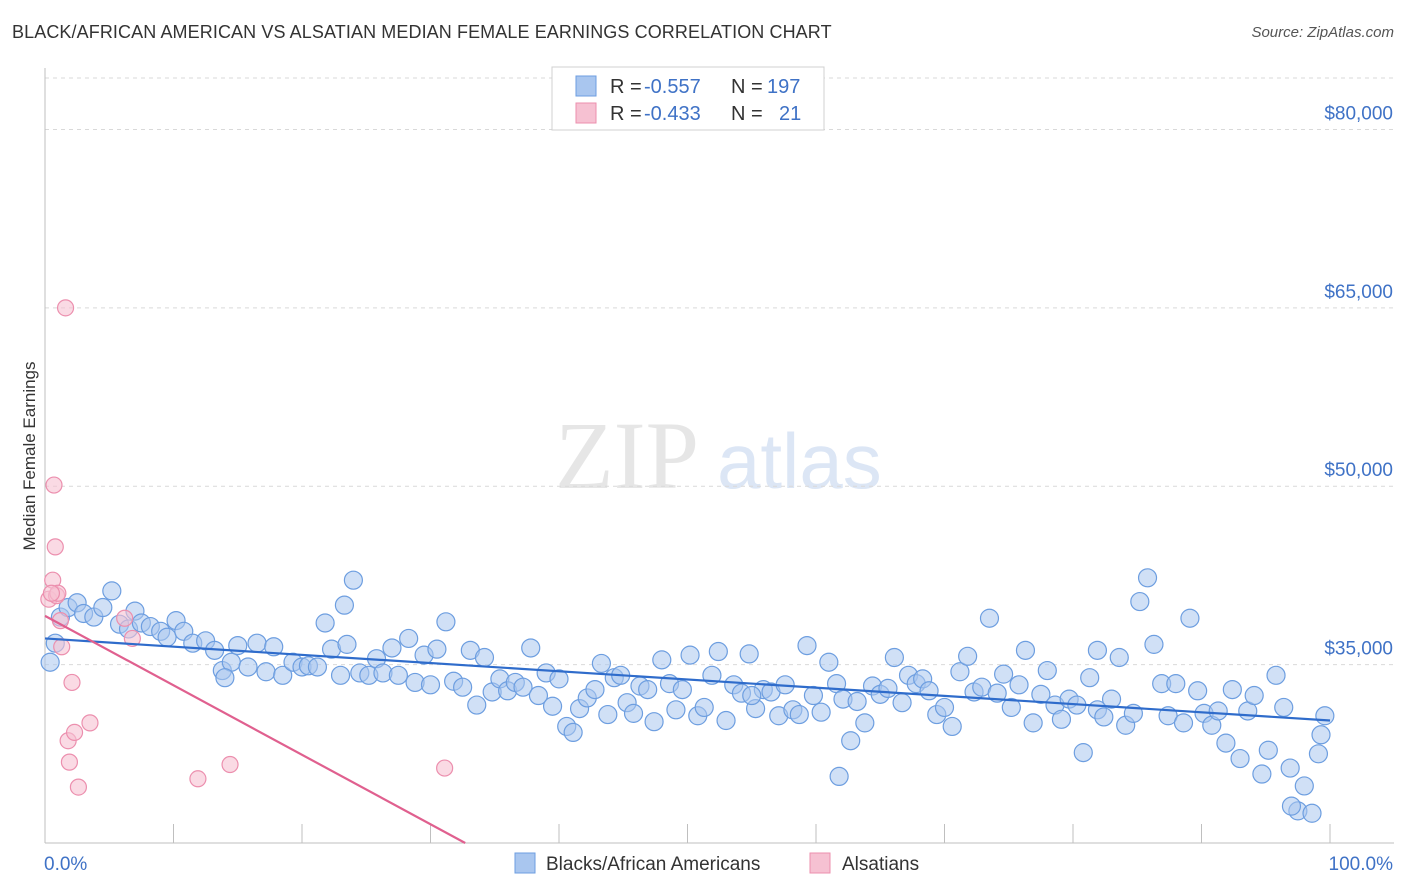  Describe the element at coordinates (1358, 113) in the screenshot. I see `y-tick-label: $80,000` at that location.